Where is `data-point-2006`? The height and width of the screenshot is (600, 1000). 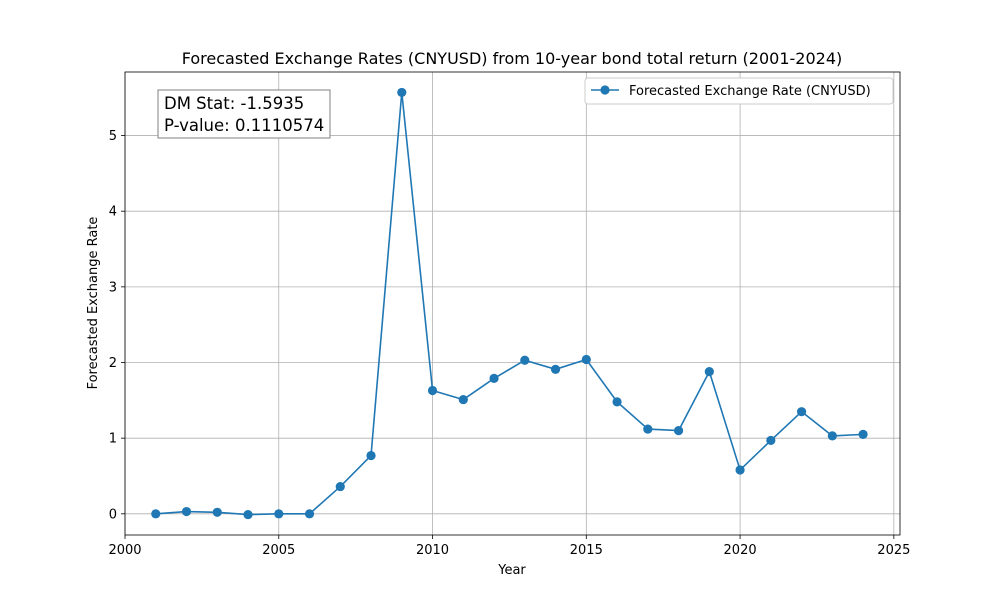 data-point-2006 is located at coordinates (309, 514).